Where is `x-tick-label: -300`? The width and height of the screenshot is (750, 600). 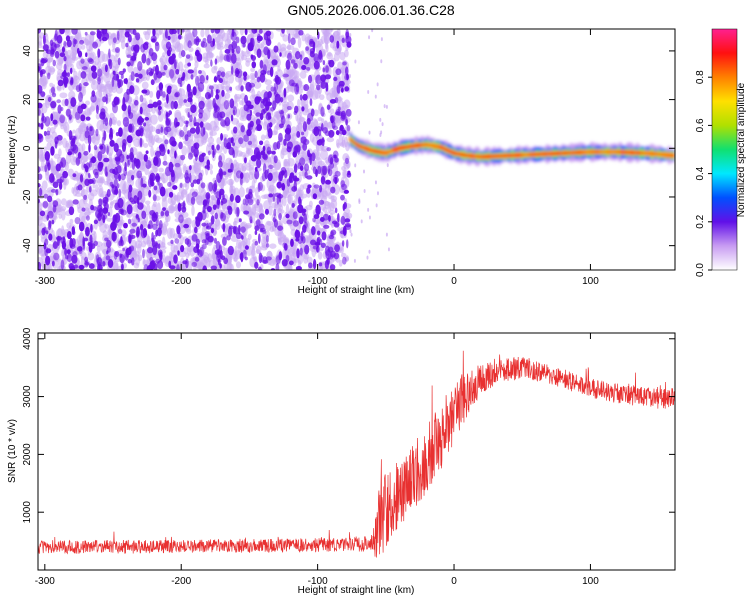
x-tick-label: -300 is located at coordinates (45, 581).